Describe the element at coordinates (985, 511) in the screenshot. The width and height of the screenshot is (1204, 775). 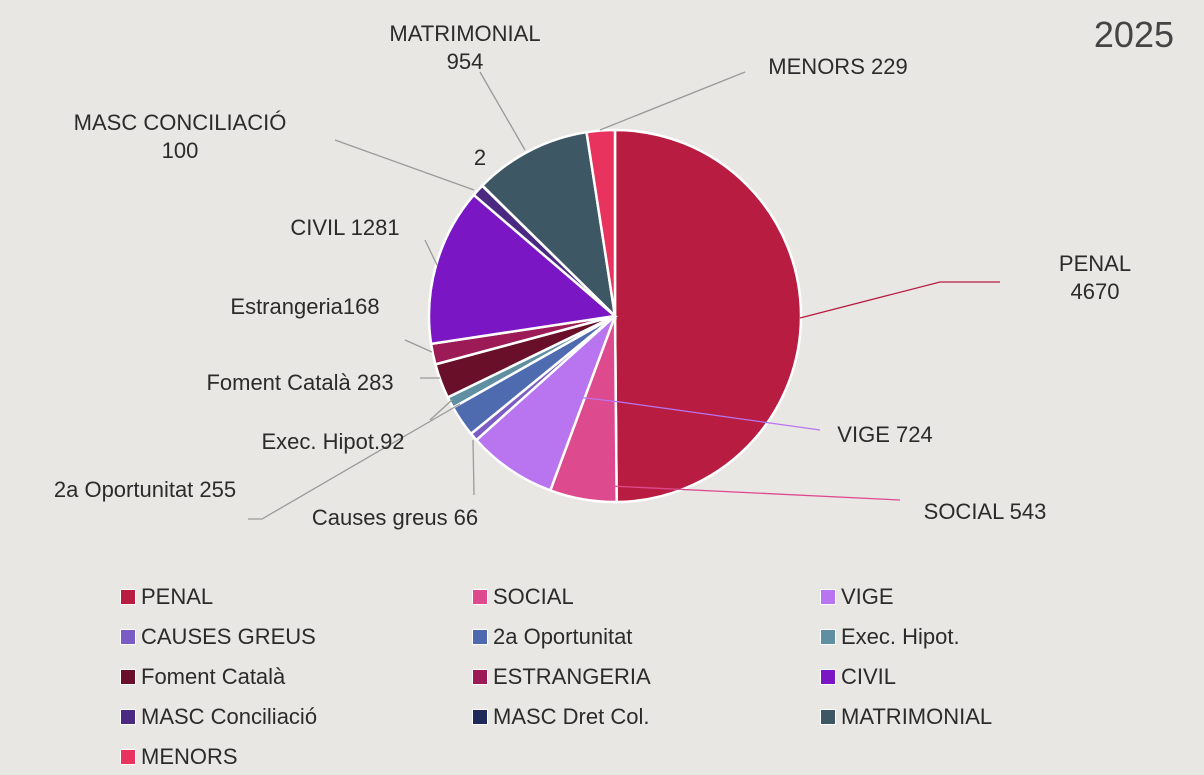
I see `data-label: SOCIAL 543` at that location.